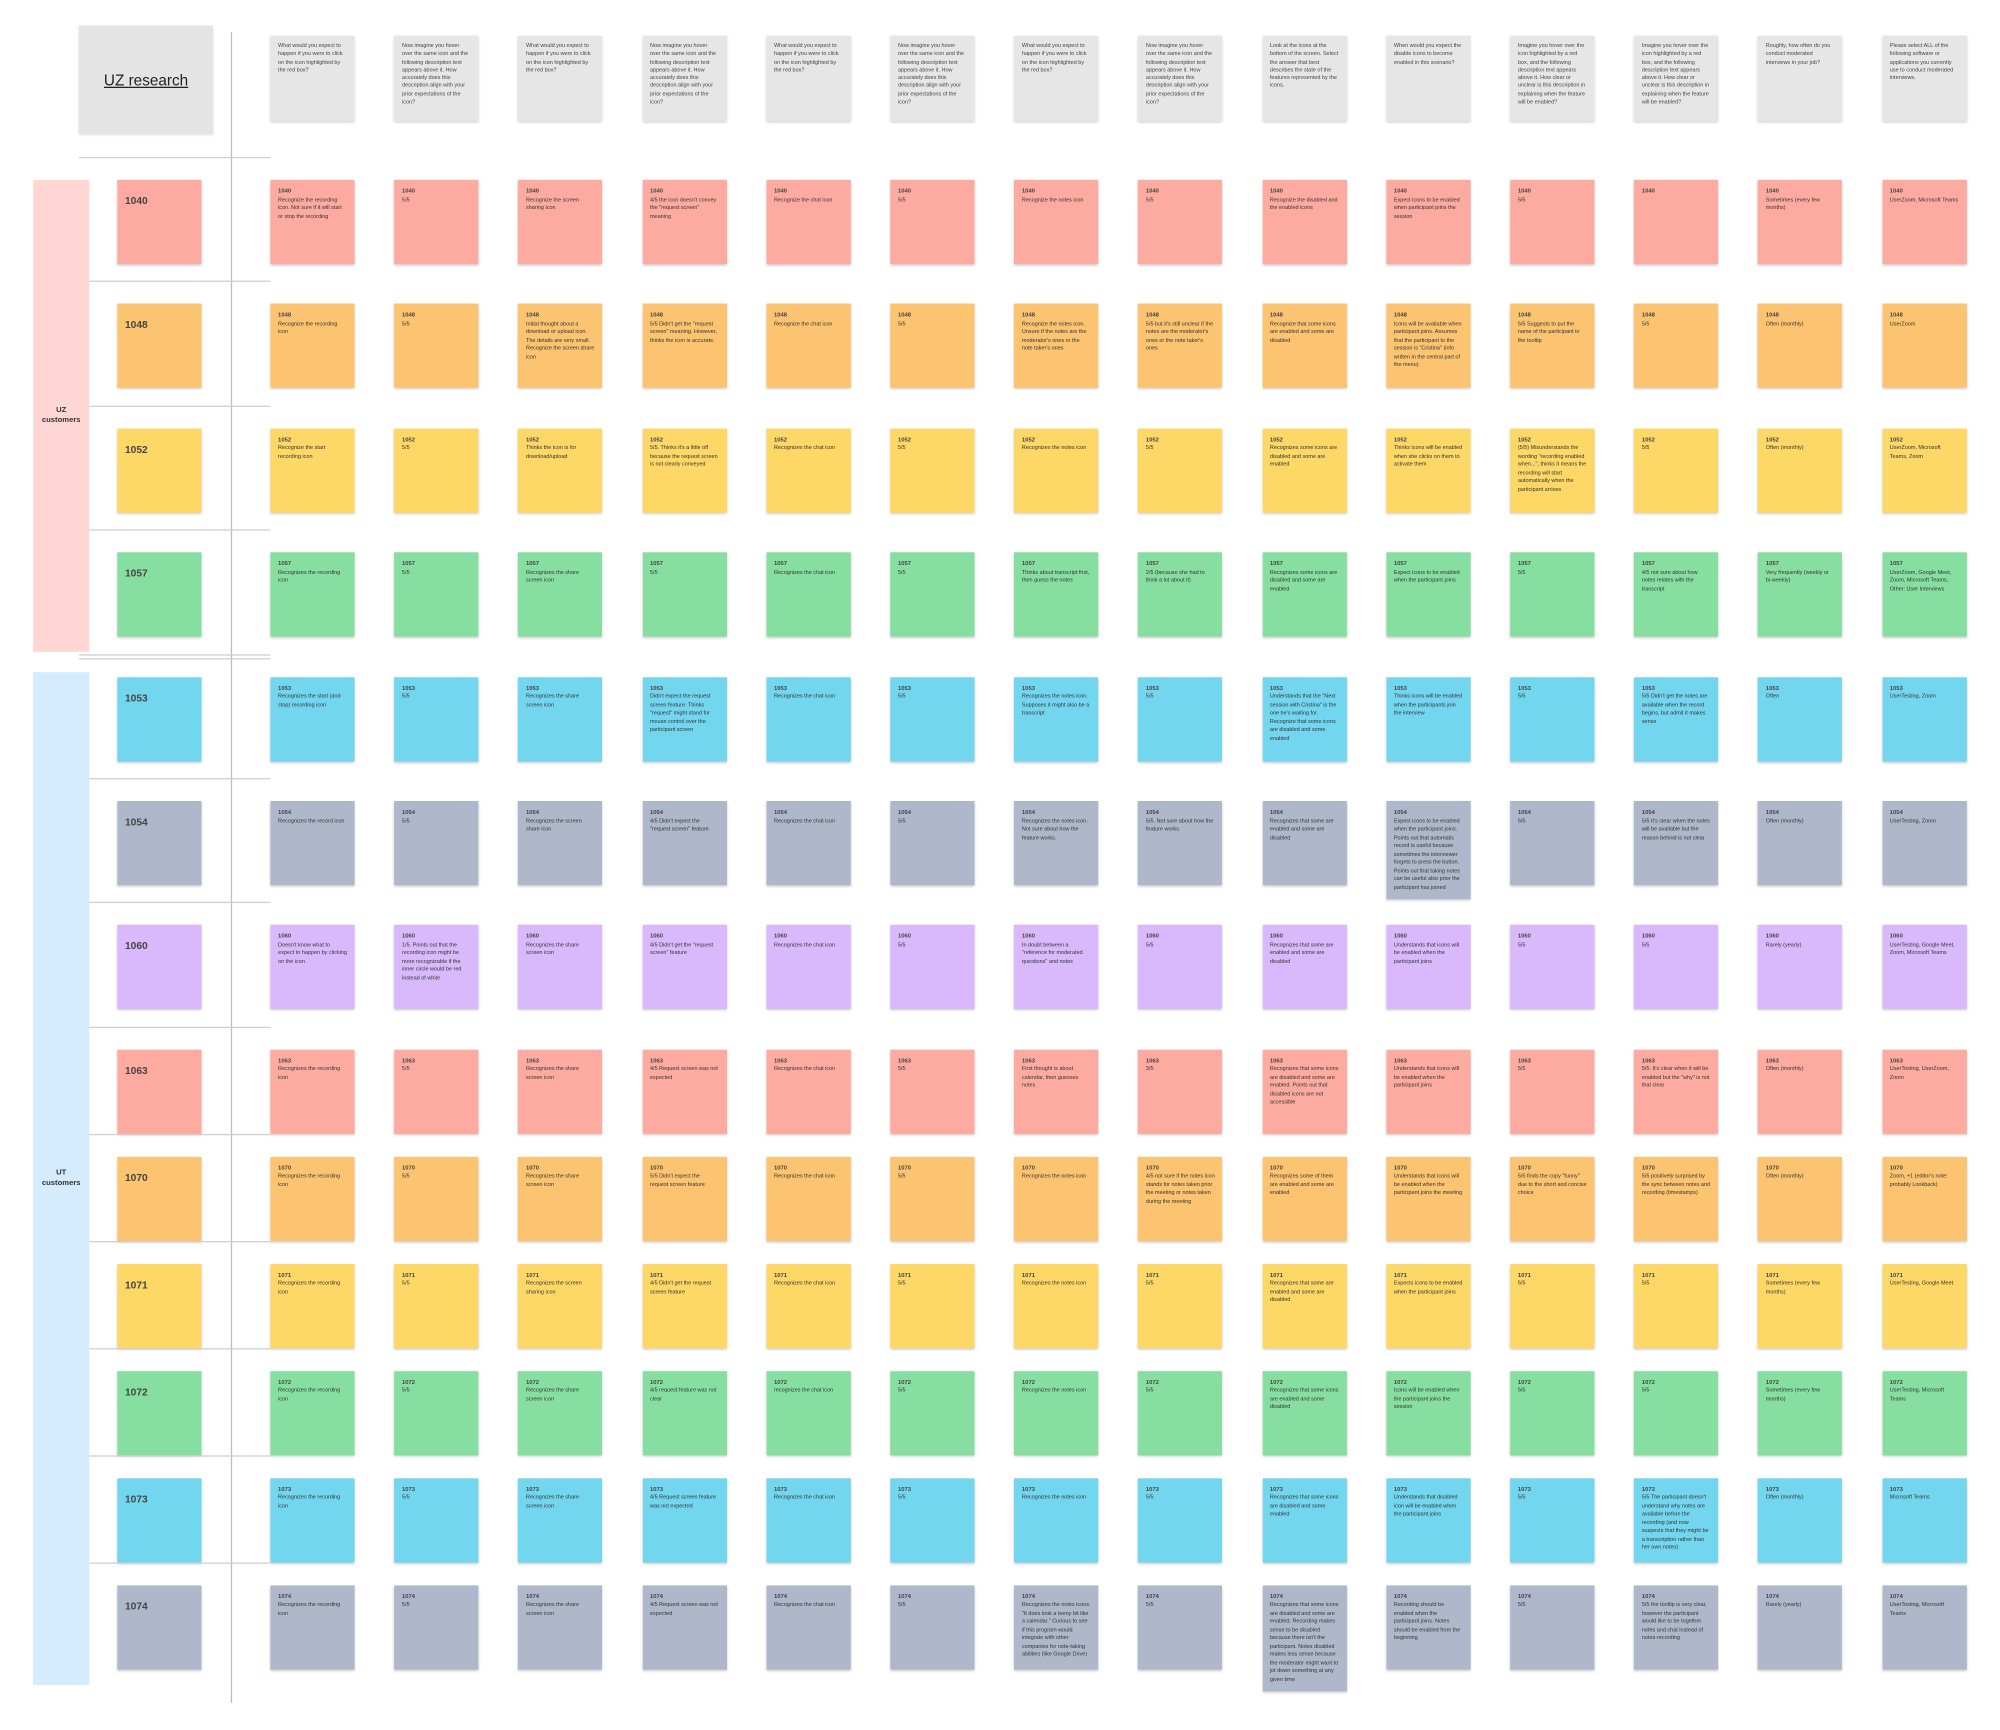 Image resolution: width=2000 pixels, height=1730 pixels. What do you see at coordinates (1552, 222) in the screenshot?
I see `answer-note: 1040 5/5` at bounding box center [1552, 222].